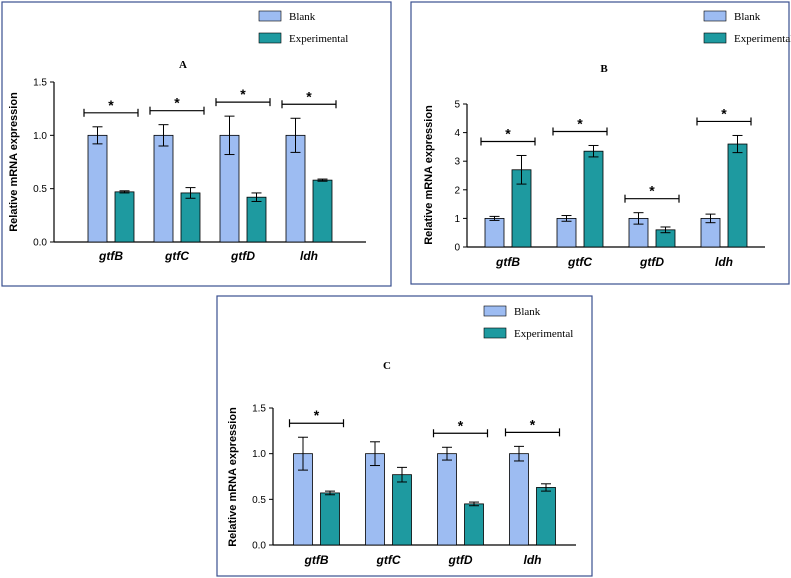 Image resolution: width=791 pixels, height=578 pixels. I want to click on y-tick-label: 3, so click(457, 162).